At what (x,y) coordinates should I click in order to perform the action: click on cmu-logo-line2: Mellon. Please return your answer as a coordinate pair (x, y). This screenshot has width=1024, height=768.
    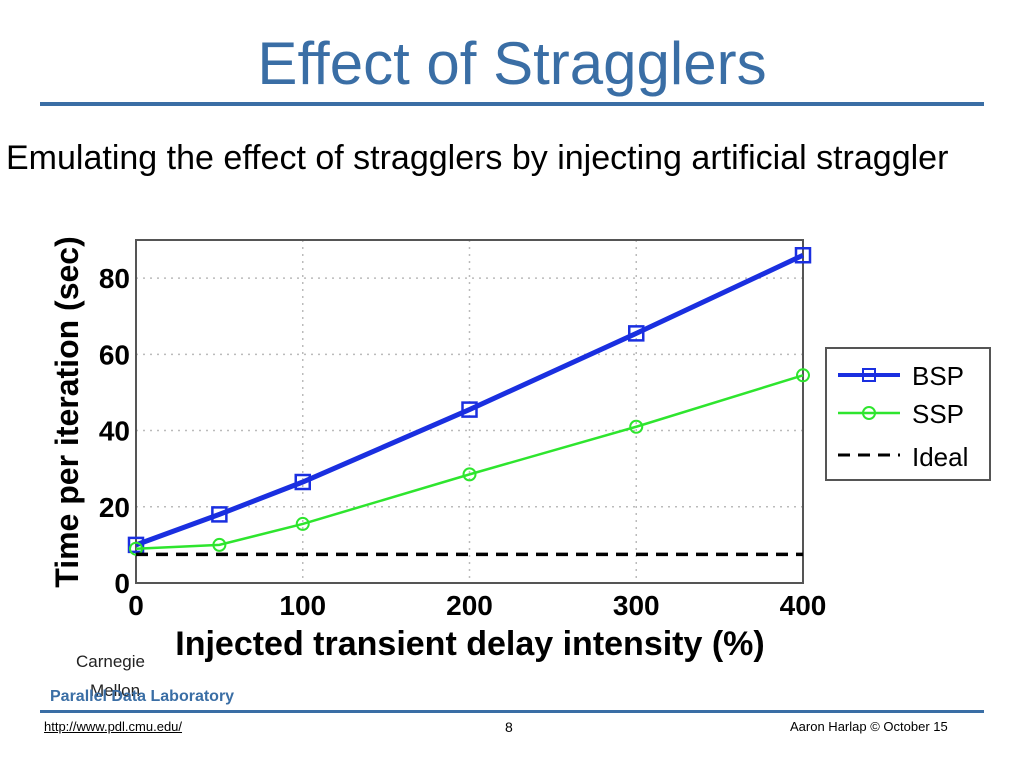
    Looking at the image, I should click on (115, 690).